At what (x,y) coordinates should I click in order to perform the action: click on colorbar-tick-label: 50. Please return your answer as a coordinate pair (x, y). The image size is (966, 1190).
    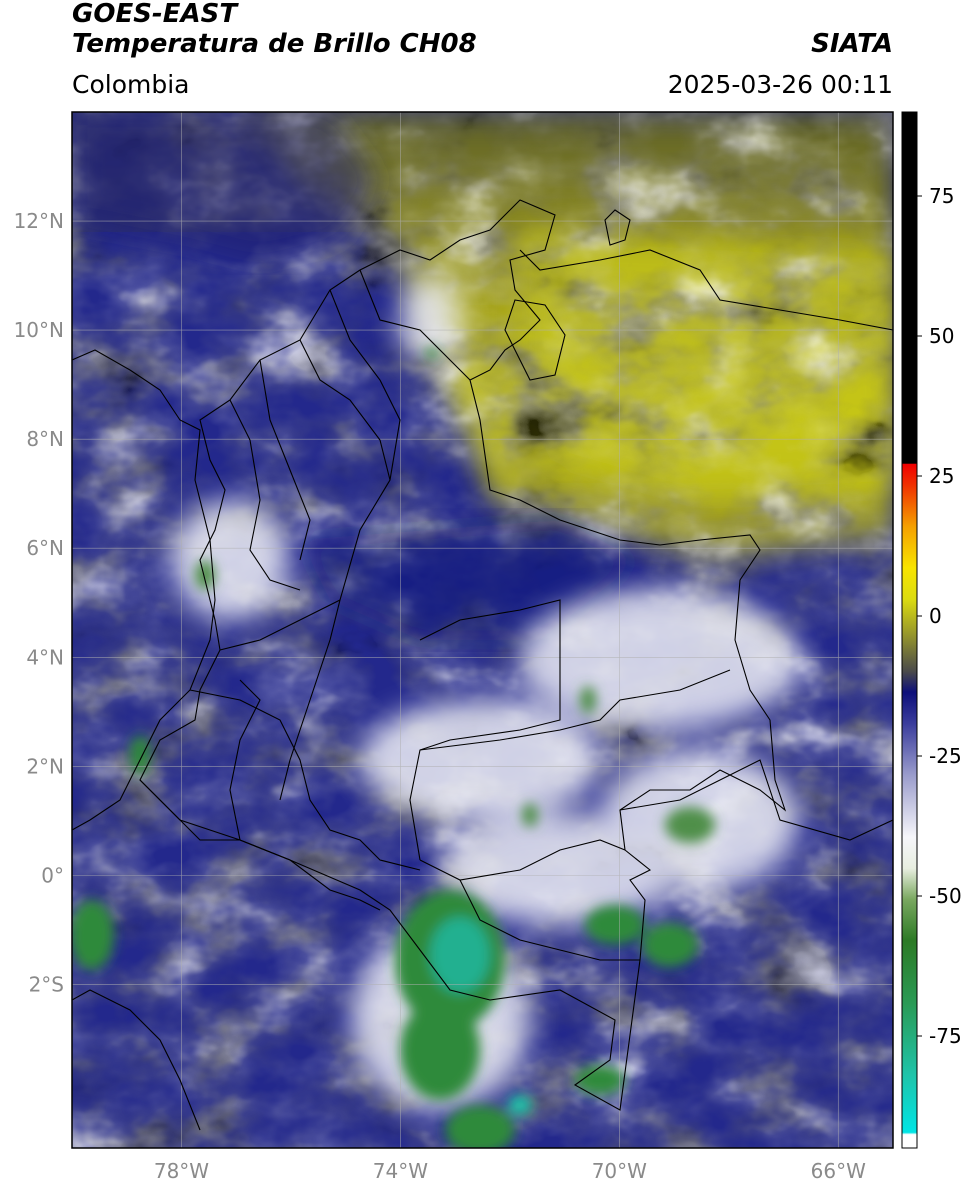
    Looking at the image, I should click on (941, 336).